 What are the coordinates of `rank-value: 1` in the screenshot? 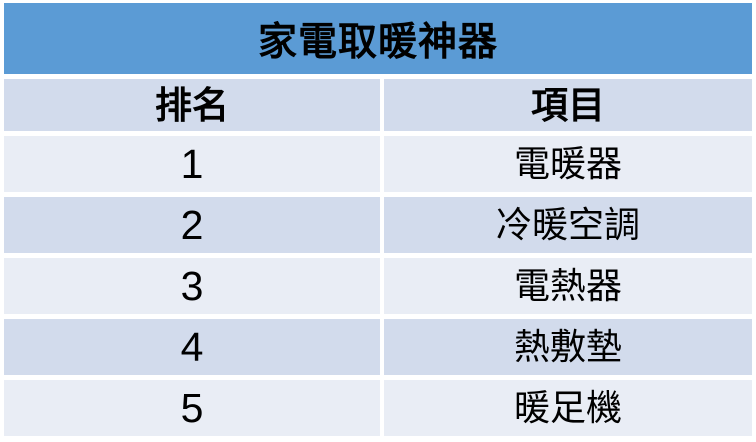 It's located at (192, 163).